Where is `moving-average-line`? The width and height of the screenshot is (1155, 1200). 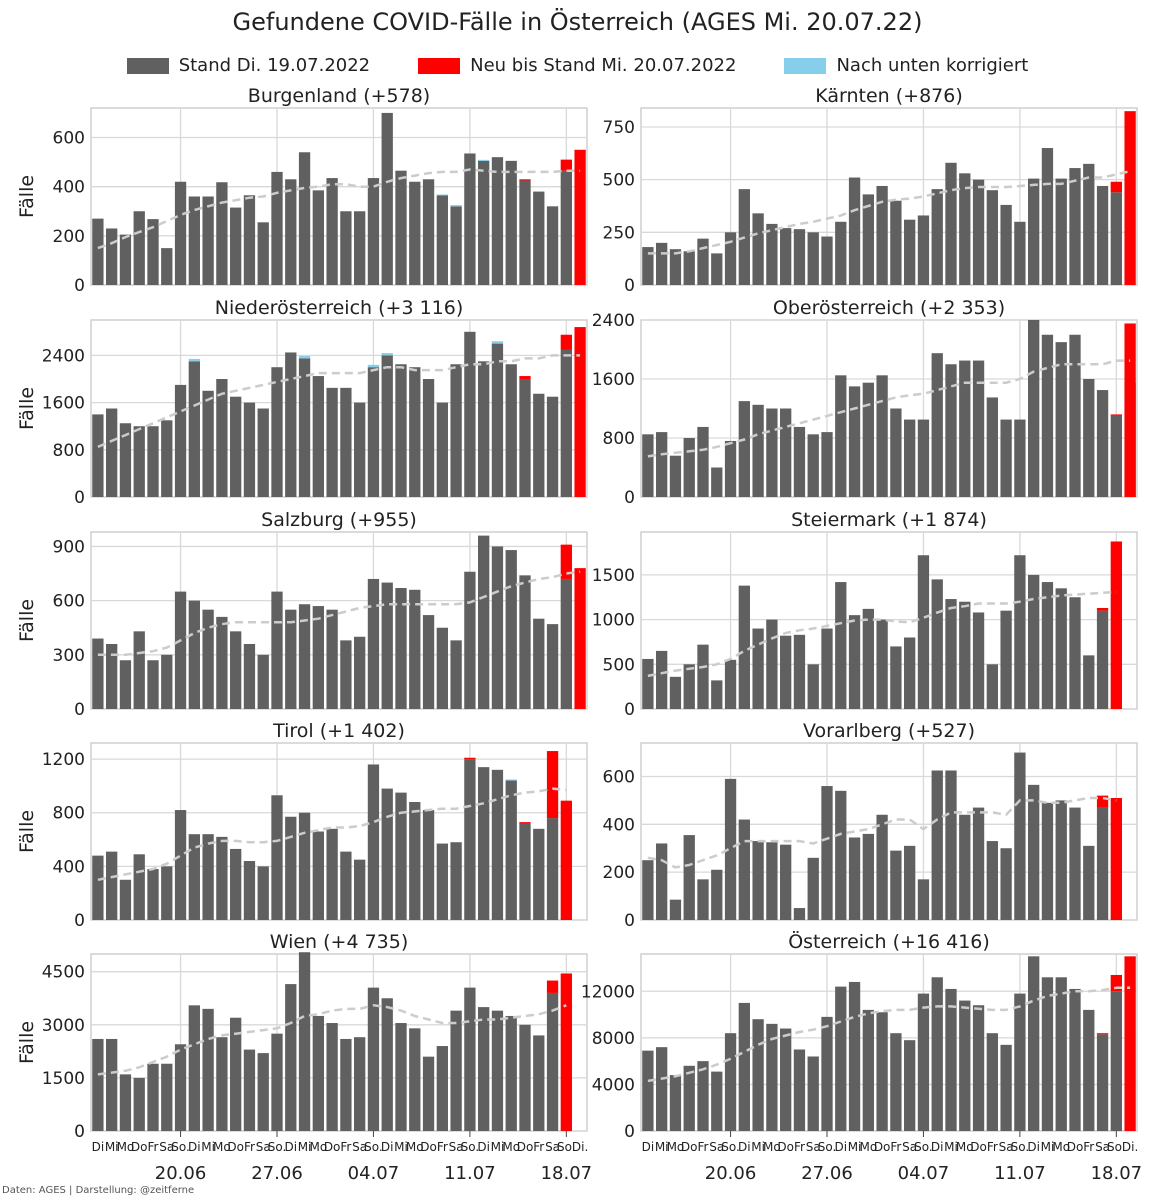
moving-average-line is located at coordinates (882, 634).